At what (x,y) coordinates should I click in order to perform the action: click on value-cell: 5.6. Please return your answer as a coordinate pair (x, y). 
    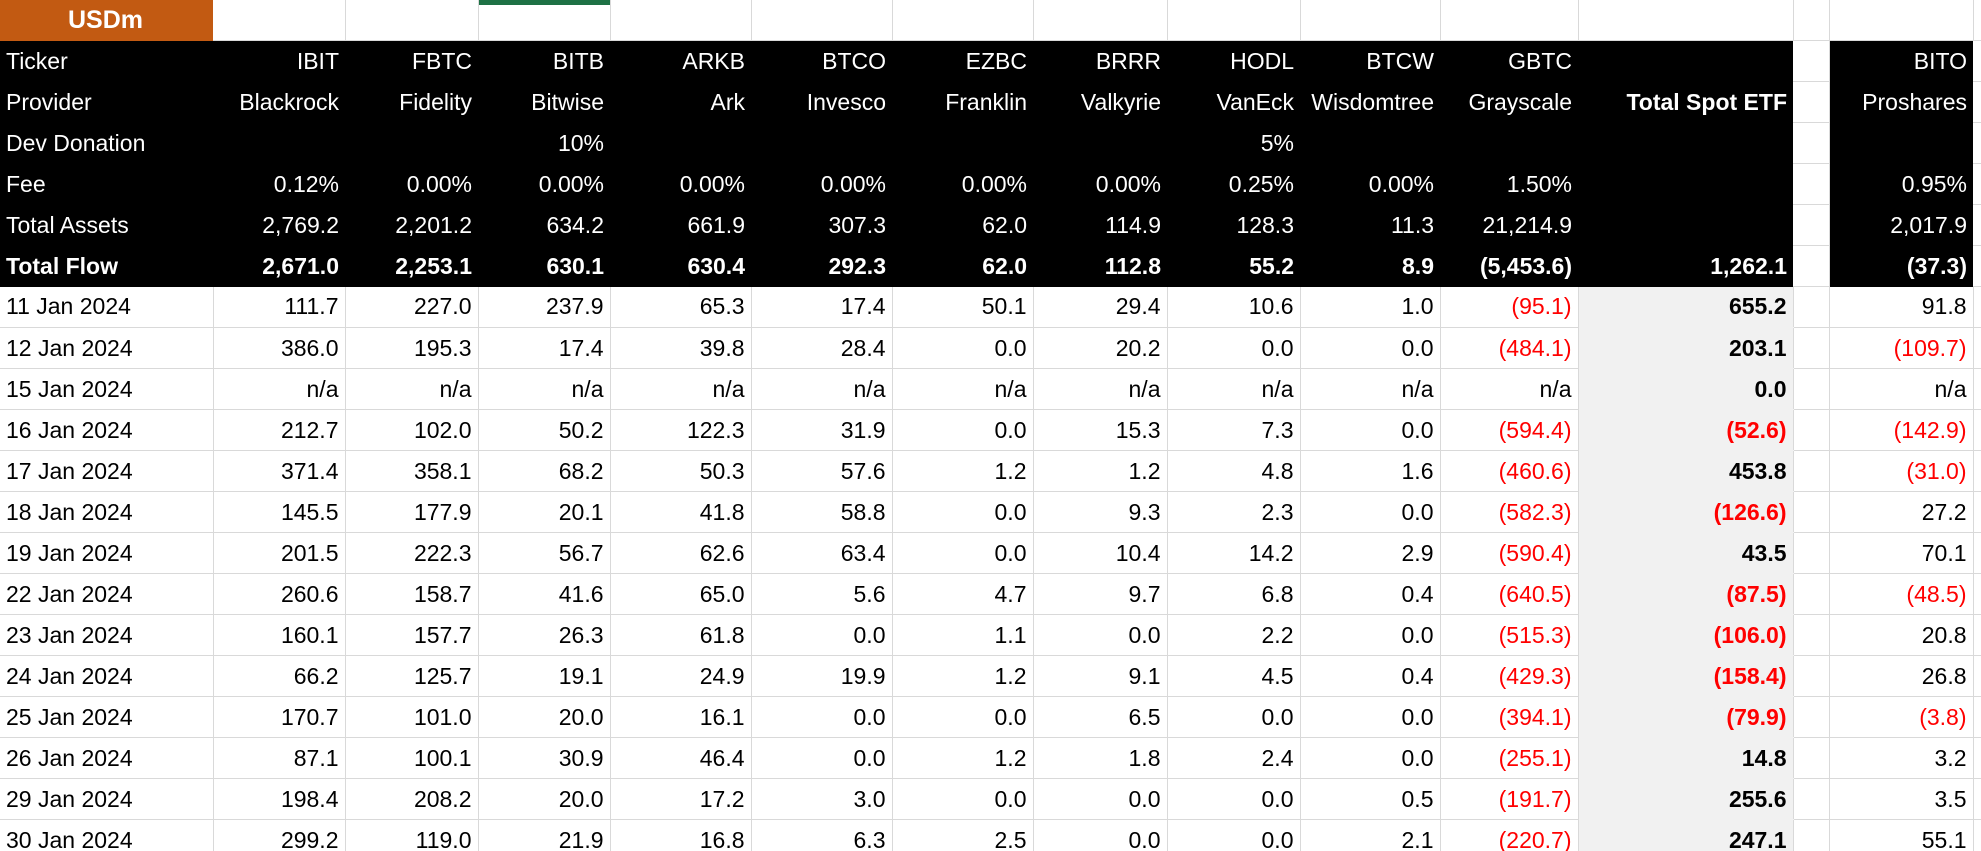
    Looking at the image, I should click on (822, 594).